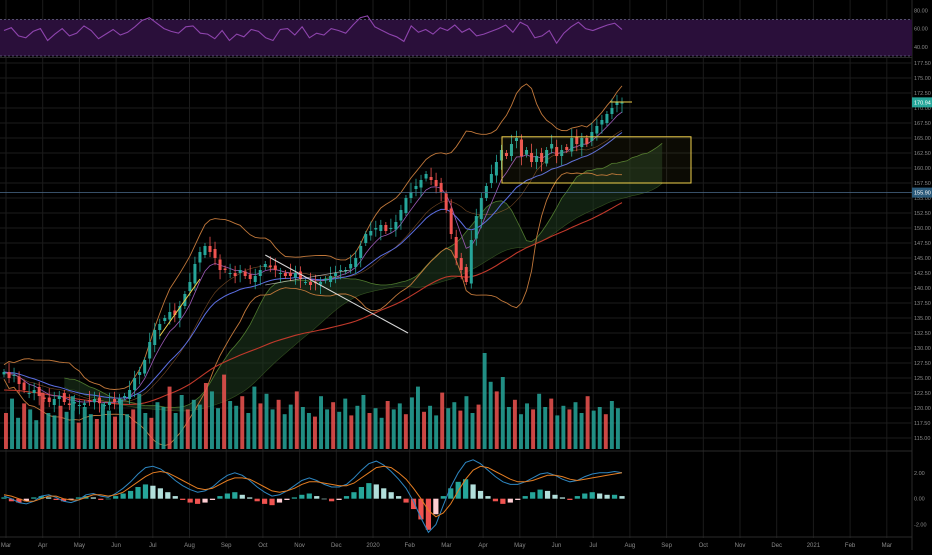 The height and width of the screenshot is (555, 932). I want to click on x-tick-label: Aug, so click(189, 546).